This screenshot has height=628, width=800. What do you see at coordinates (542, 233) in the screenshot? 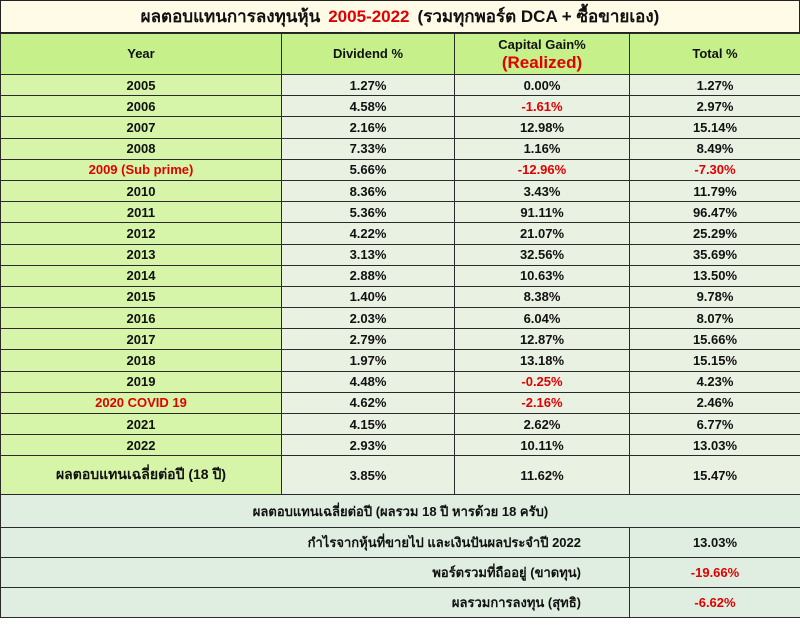
I see `capital-cell: 21.07%` at bounding box center [542, 233].